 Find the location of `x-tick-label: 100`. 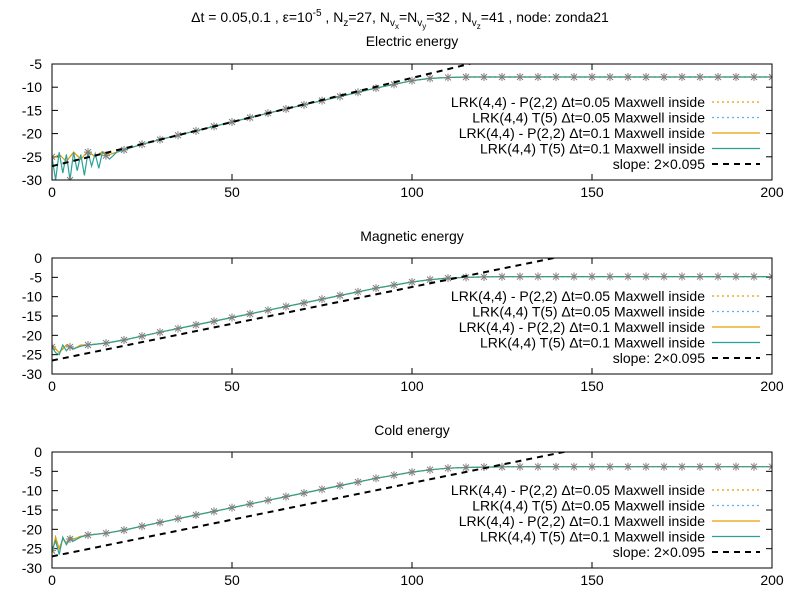

x-tick-label: 100 is located at coordinates (412, 192).